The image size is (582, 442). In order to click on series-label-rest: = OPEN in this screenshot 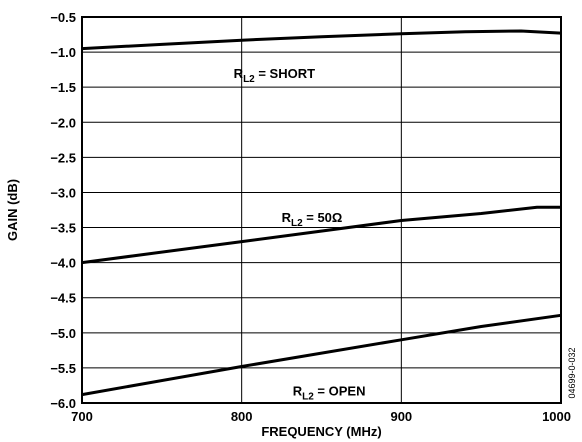, I will do `click(340, 390)`.